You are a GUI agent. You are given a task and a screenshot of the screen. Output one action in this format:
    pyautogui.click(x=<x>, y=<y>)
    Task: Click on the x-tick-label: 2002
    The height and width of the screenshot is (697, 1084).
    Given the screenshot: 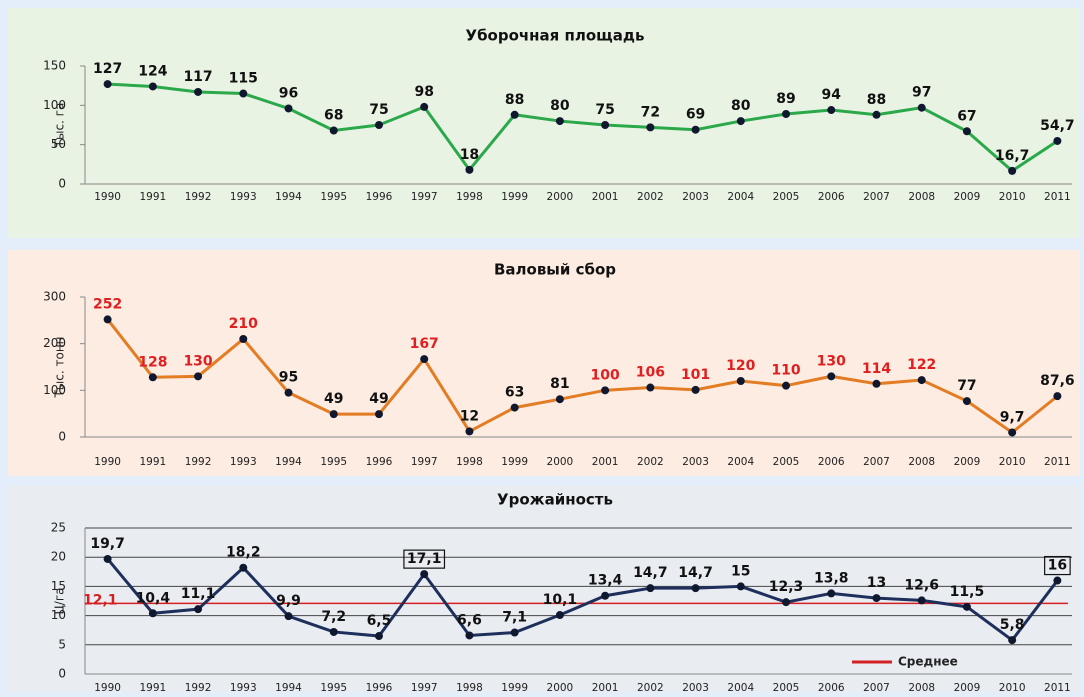 What is the action you would take?
    pyautogui.click(x=650, y=197)
    